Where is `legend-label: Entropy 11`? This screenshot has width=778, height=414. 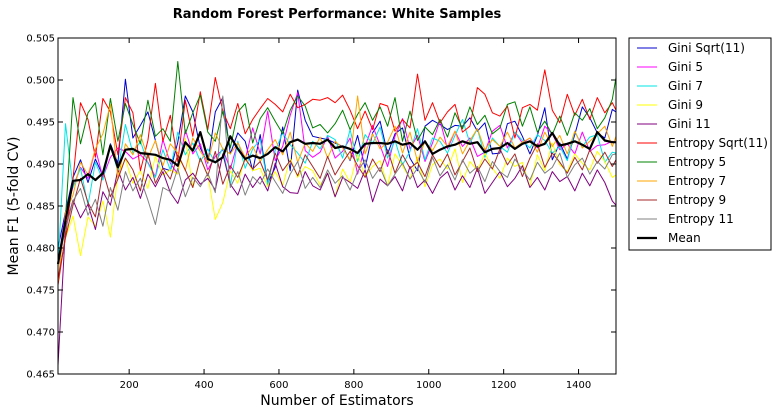 legend-label: Entropy 11 is located at coordinates (701, 219).